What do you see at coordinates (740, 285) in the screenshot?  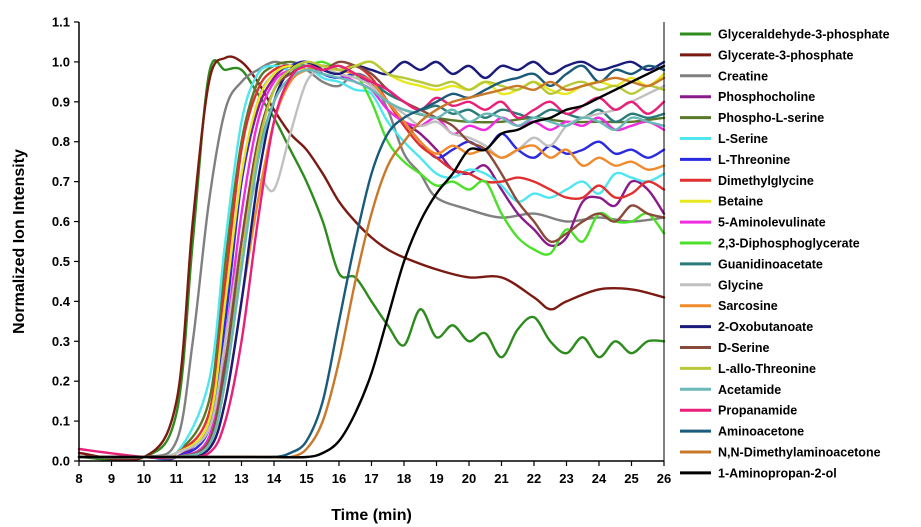 I see `legend-label: Glycine` at bounding box center [740, 285].